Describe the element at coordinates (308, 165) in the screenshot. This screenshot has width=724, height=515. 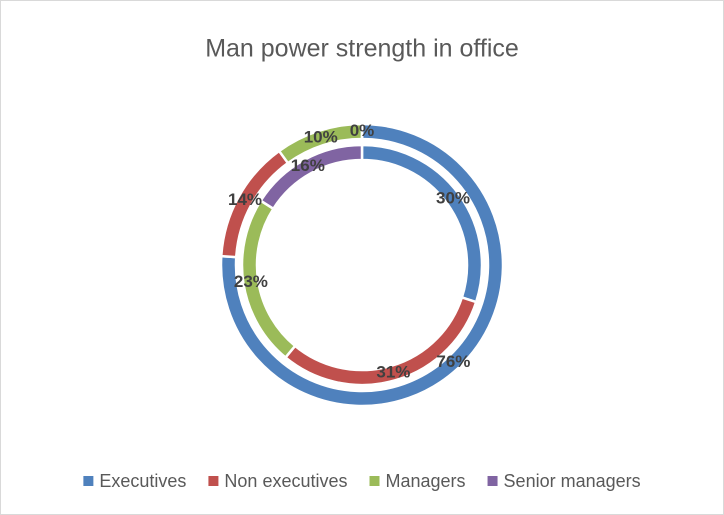
I see `data-label: 16%` at that location.